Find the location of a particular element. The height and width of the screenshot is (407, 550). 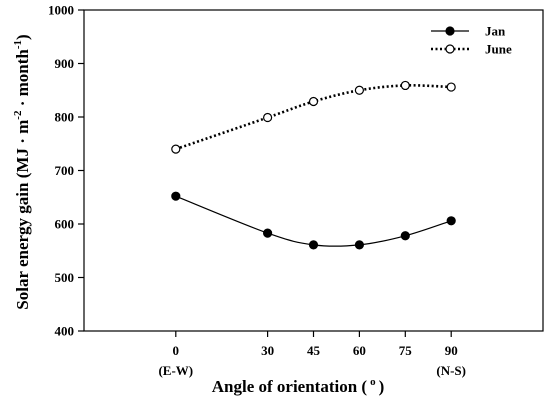

x-tick-label: 45 is located at coordinates (314, 350).